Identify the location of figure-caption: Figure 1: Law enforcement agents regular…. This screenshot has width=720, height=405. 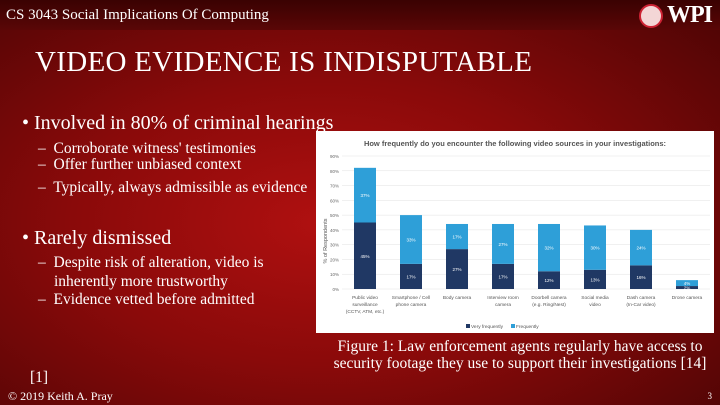
(520, 355).